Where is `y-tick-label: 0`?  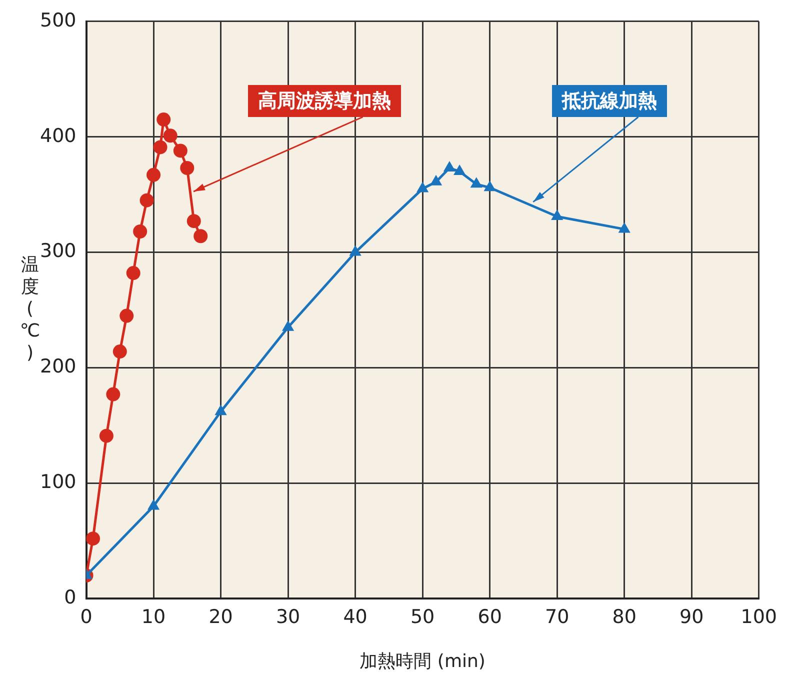
y-tick-label: 0 is located at coordinates (70, 597).